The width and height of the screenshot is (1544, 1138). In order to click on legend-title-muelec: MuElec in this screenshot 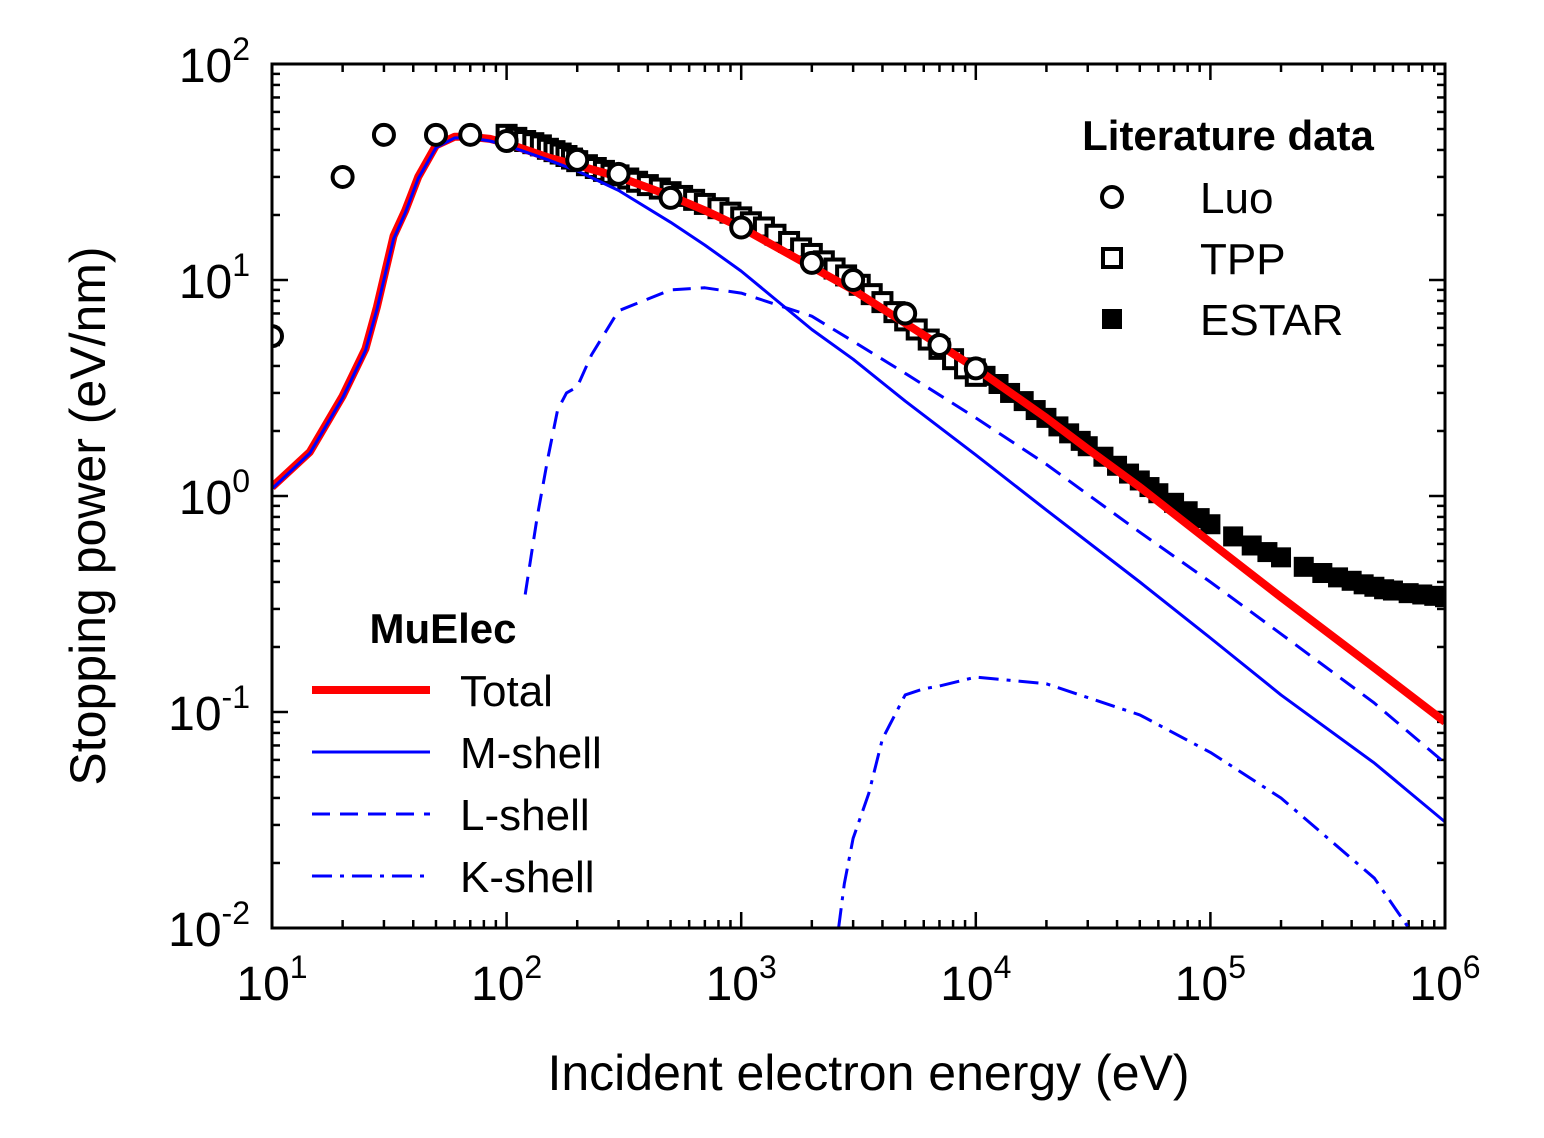, I will do `click(442, 628)`.